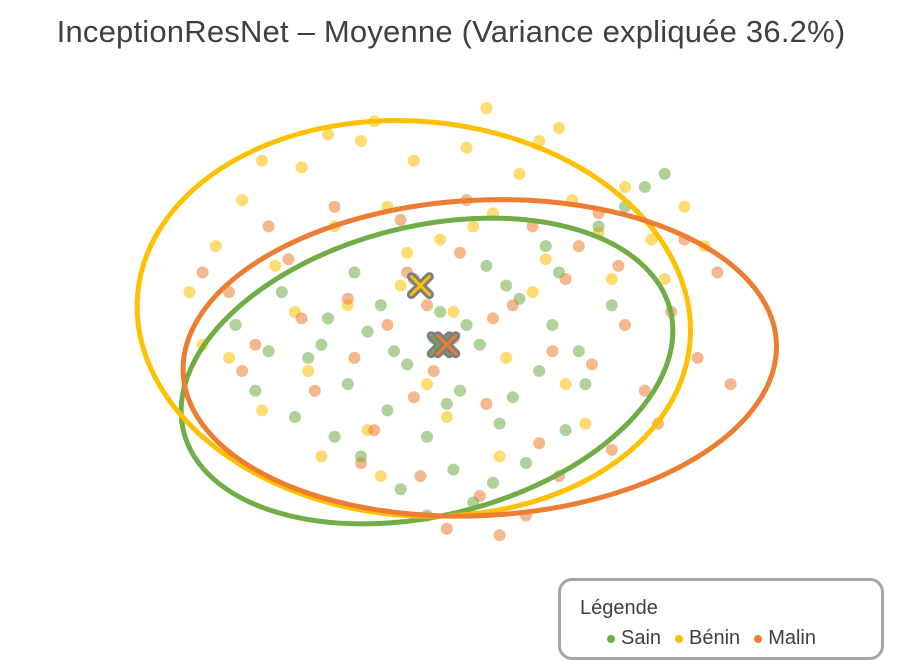 This screenshot has width=902, height=666. Describe the element at coordinates (447, 345) in the screenshot. I see `centroid-marker-malin` at that location.